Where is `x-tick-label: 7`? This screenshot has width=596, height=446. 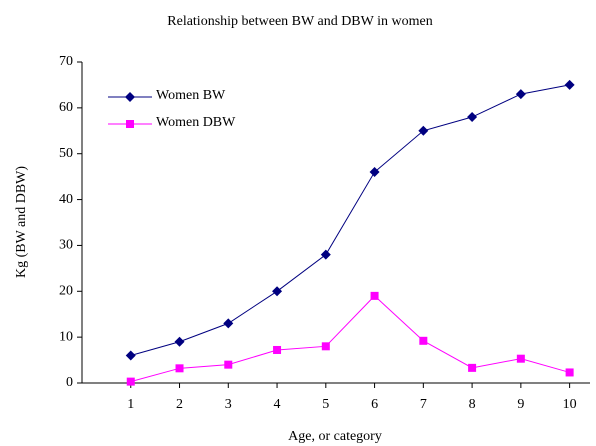
x-tick-label: 7 is located at coordinates (423, 404).